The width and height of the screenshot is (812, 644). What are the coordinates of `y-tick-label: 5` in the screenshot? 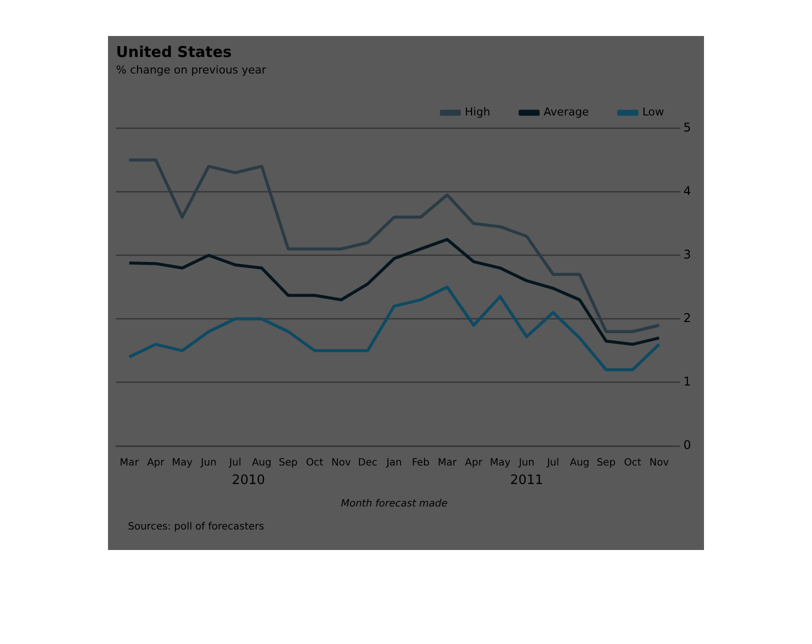 It's located at (687, 127).